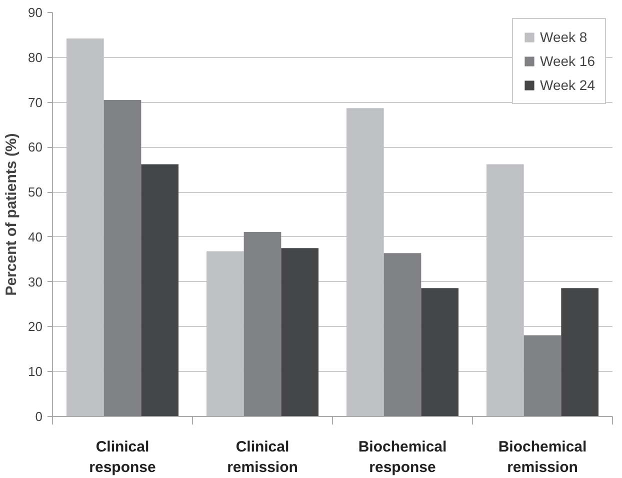 The image size is (622, 478). I want to click on y-tick-label: 90, so click(35, 12).